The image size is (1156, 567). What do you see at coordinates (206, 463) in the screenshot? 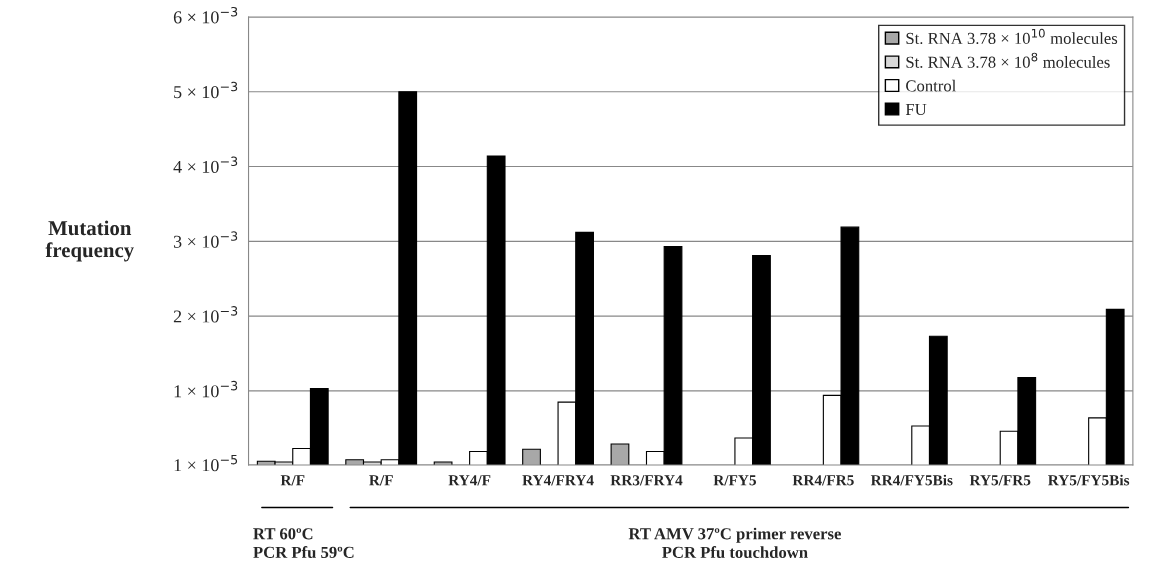
I see `y-tick-label: 1 × 10$^{−5}$` at bounding box center [206, 463].